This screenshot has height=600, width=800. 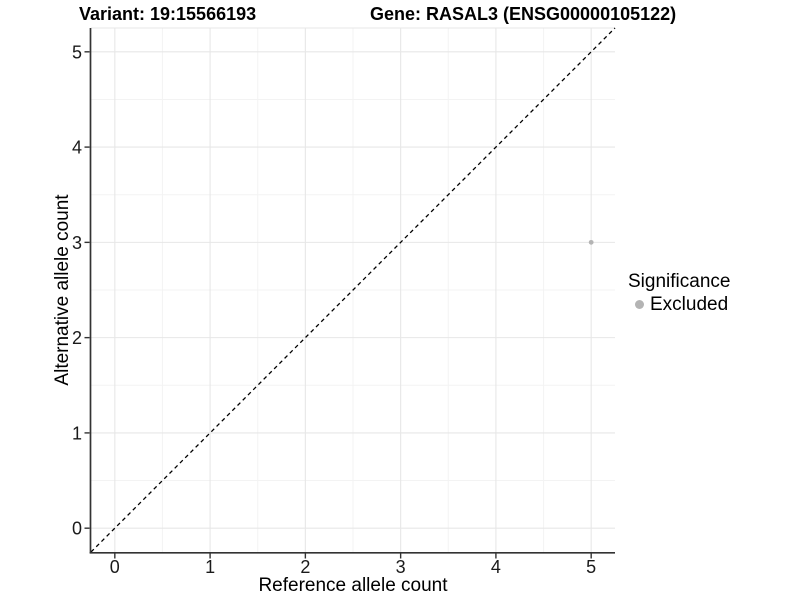 I want to click on x-tick-label: 5, so click(x=591, y=567).